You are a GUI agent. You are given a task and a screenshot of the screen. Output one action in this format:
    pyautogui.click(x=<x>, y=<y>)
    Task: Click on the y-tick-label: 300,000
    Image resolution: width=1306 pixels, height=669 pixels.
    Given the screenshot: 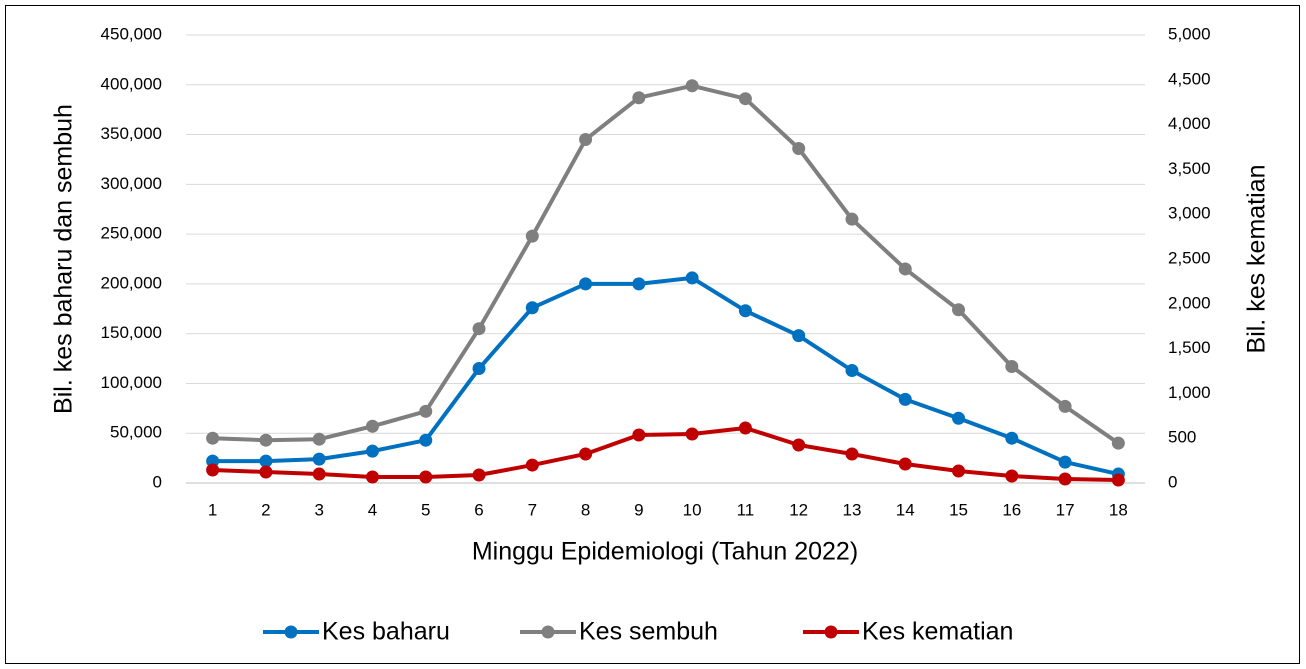 What is the action you would take?
    pyautogui.click(x=131, y=183)
    